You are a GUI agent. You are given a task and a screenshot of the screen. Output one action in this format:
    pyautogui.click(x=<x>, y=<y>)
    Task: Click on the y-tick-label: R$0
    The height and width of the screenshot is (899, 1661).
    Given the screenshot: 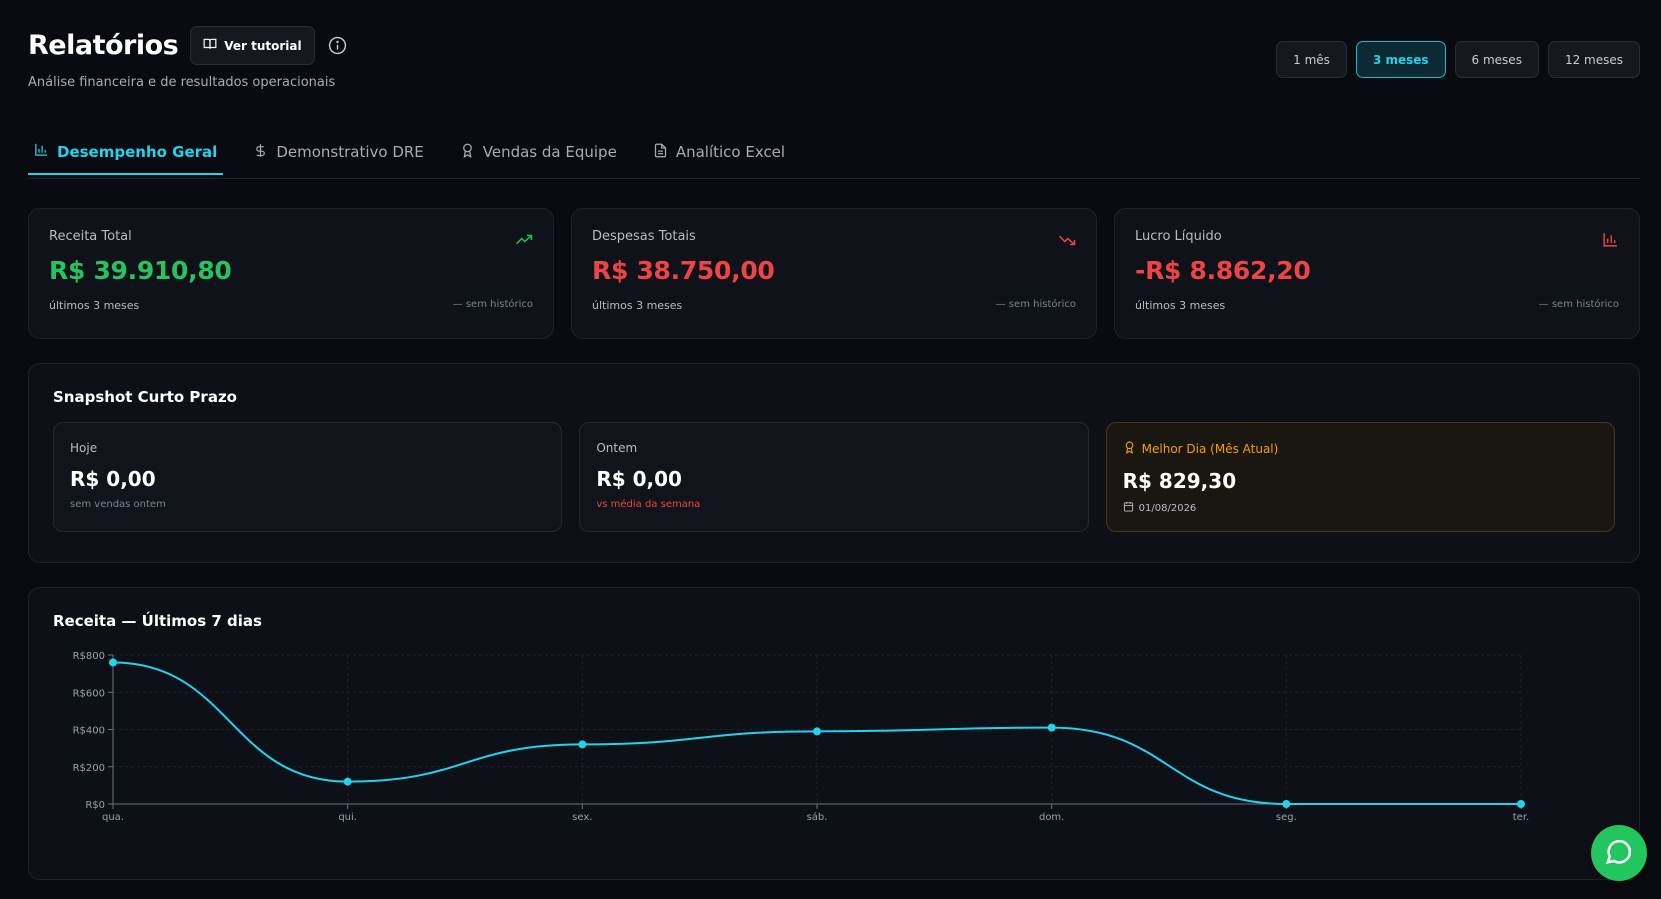 What is the action you would take?
    pyautogui.click(x=95, y=805)
    